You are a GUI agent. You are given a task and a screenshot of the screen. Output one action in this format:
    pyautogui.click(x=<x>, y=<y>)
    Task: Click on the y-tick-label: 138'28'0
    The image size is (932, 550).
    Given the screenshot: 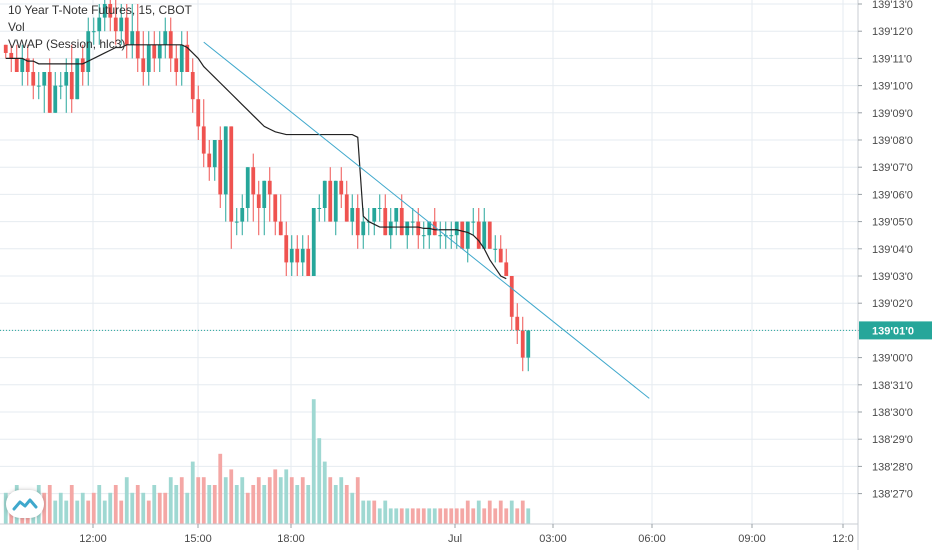 What is the action you would take?
    pyautogui.click(x=892, y=467)
    